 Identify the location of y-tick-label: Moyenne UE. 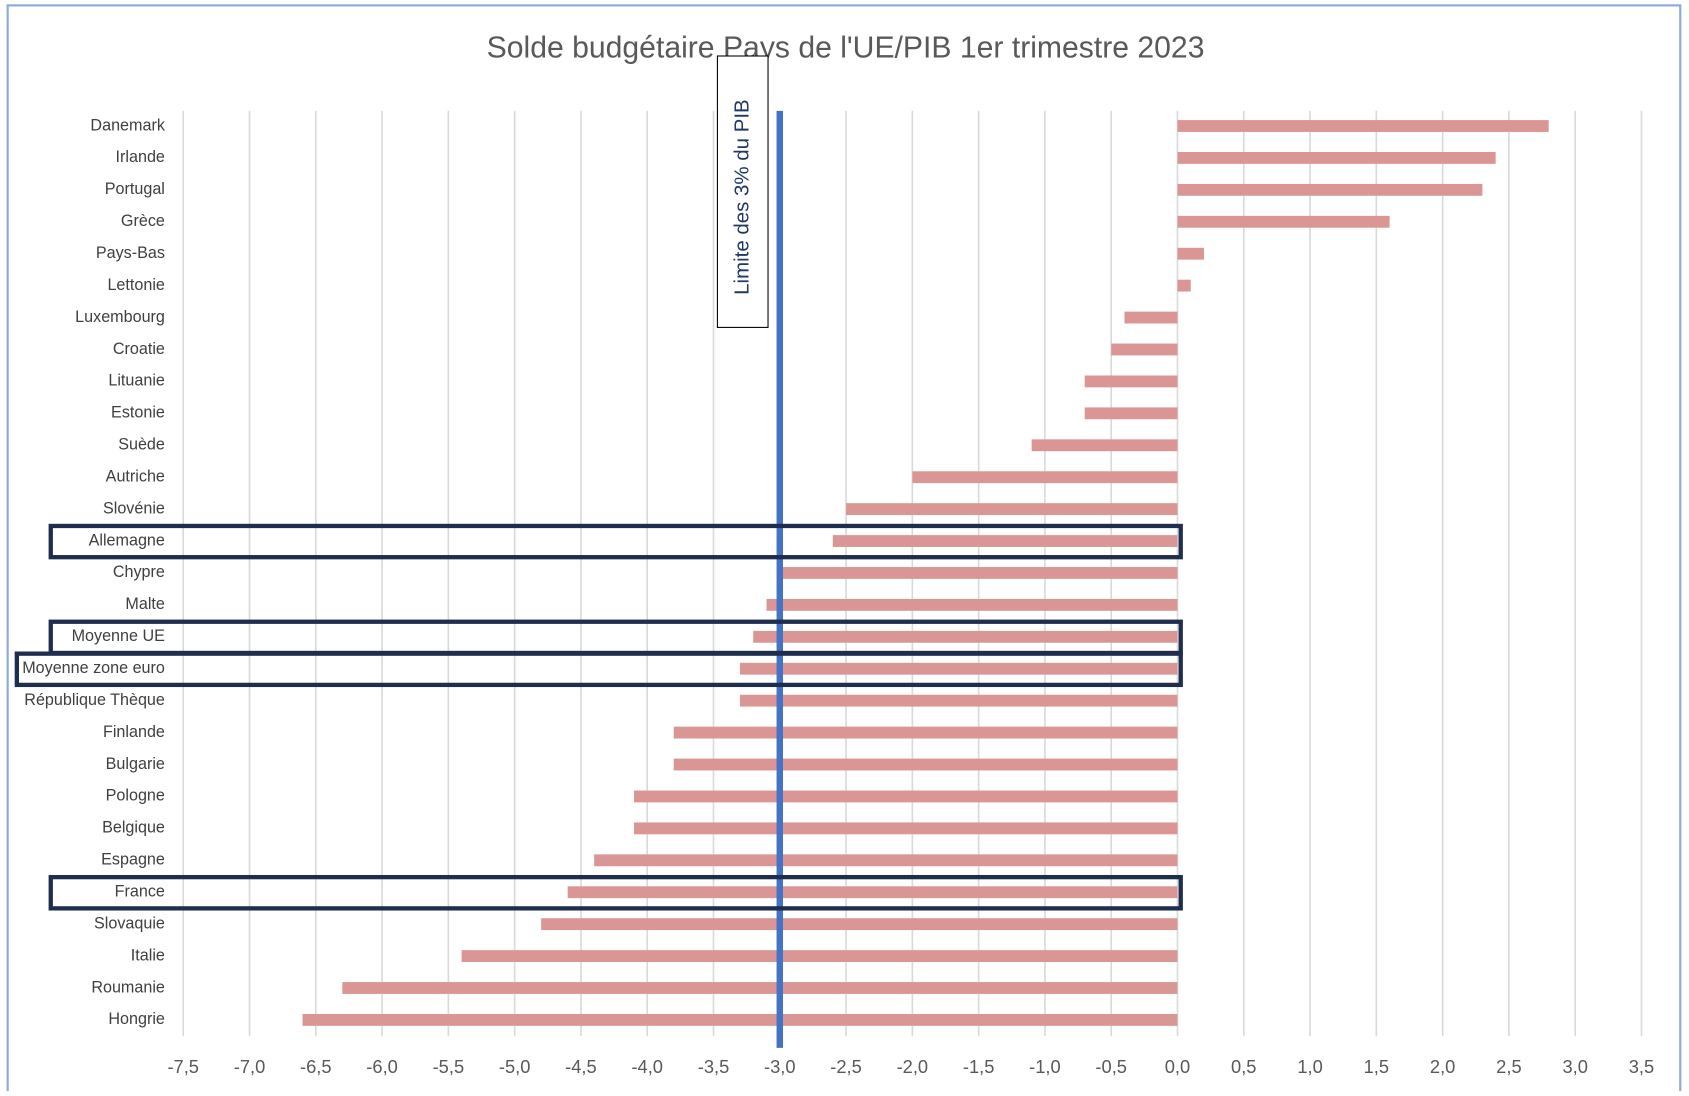
(119, 636).